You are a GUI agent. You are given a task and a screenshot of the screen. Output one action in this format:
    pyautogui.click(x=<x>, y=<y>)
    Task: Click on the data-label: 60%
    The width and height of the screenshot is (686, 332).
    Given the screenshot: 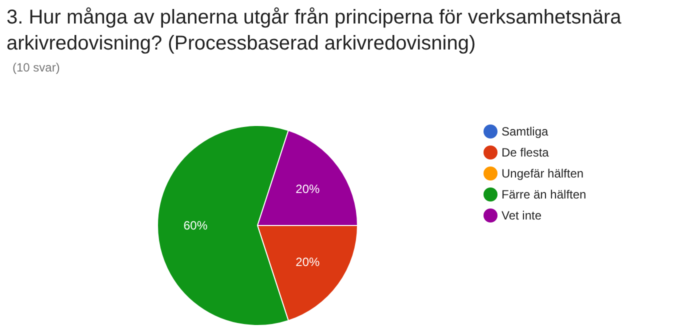 What is the action you would take?
    pyautogui.click(x=195, y=225)
    